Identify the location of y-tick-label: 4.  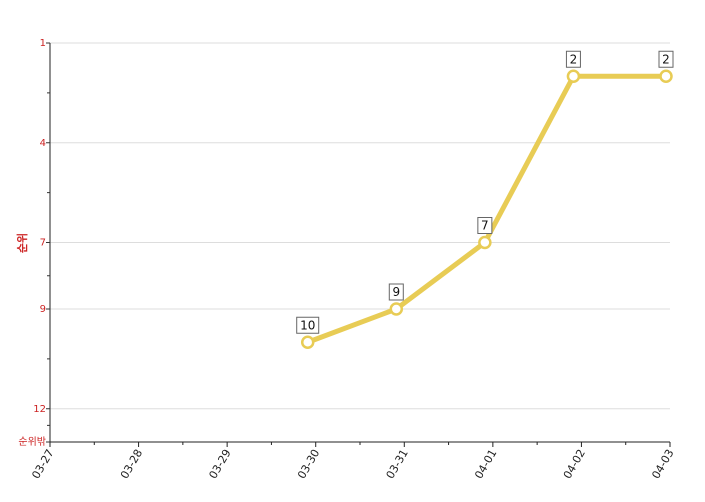
(43, 143).